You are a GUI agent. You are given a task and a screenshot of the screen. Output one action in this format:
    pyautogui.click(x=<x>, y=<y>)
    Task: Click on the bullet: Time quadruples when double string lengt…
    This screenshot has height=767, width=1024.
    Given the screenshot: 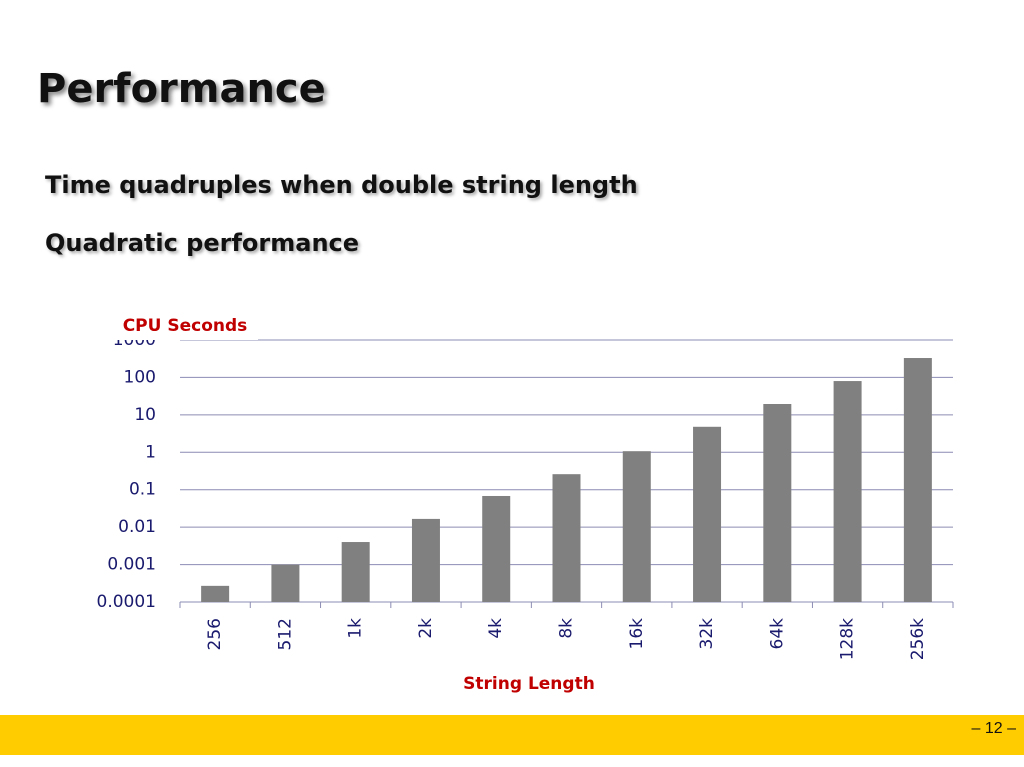 What is the action you would take?
    pyautogui.click(x=341, y=185)
    